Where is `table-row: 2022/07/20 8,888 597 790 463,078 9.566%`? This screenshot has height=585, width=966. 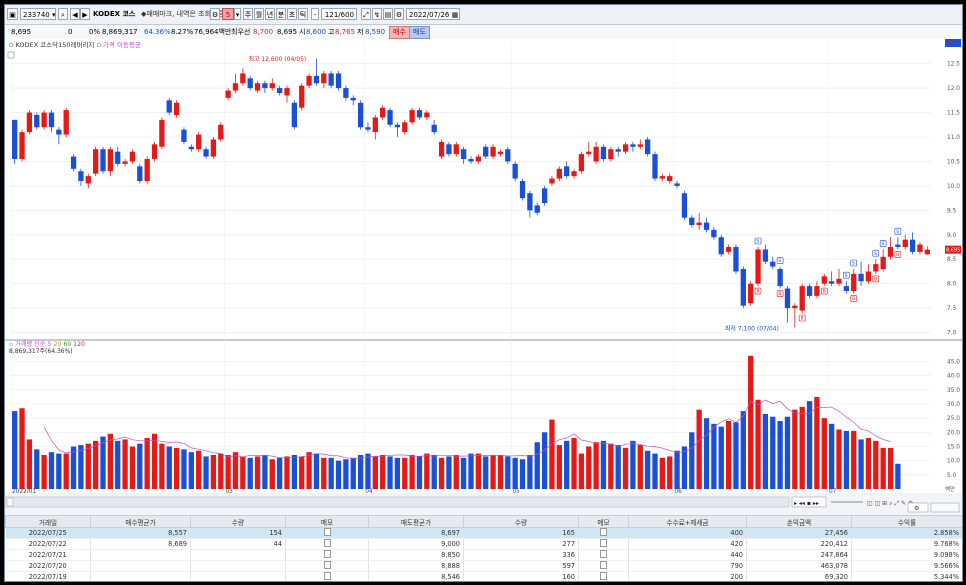
table-row: 2022/07/20 8,888 597 790 463,078 9.566% is located at coordinates (483, 566).